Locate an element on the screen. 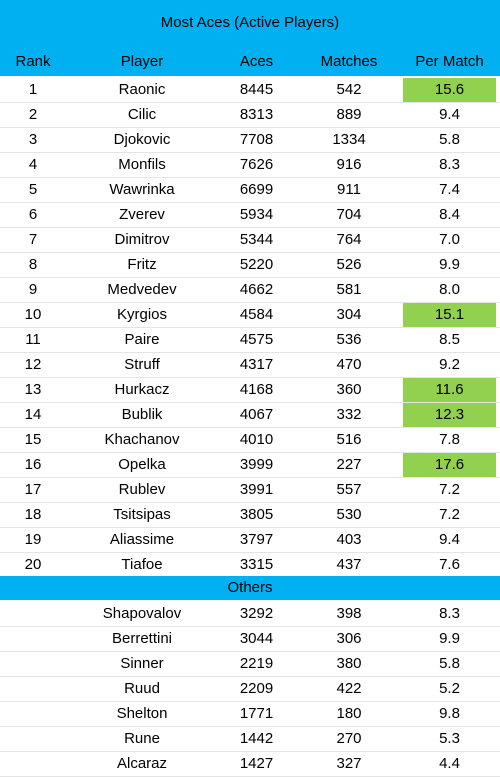  aces-cell: 4317 is located at coordinates (256, 364).